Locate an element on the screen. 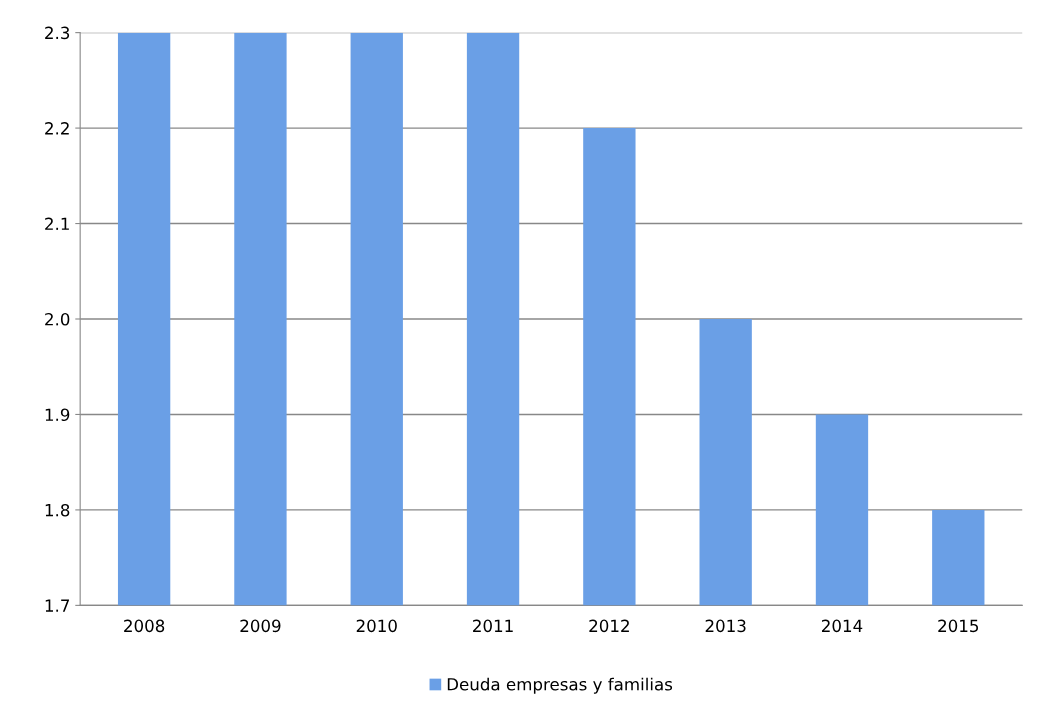 Image resolution: width=1041 pixels, height=725 pixels. x-tick-label: 2011 is located at coordinates (493, 626).